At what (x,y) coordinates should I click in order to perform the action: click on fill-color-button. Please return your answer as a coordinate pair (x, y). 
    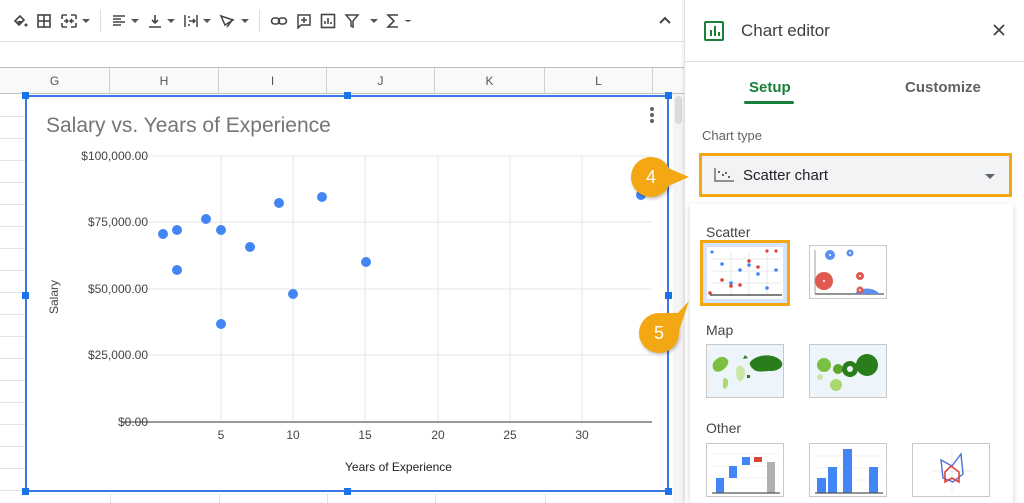
    Looking at the image, I should click on (20, 21).